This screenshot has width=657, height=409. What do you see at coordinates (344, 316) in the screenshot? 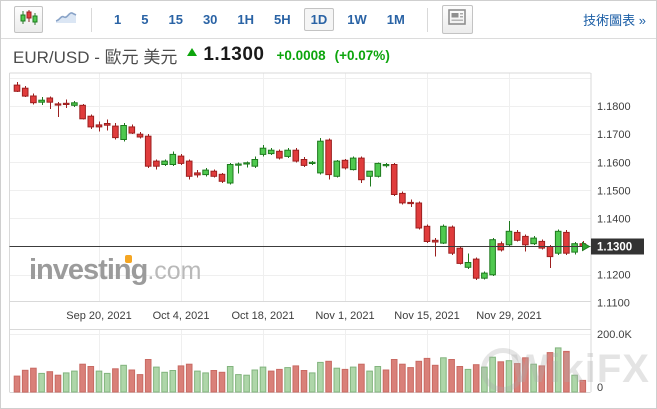
I see `date-axis-label: Nov 1, 2021` at bounding box center [344, 316].